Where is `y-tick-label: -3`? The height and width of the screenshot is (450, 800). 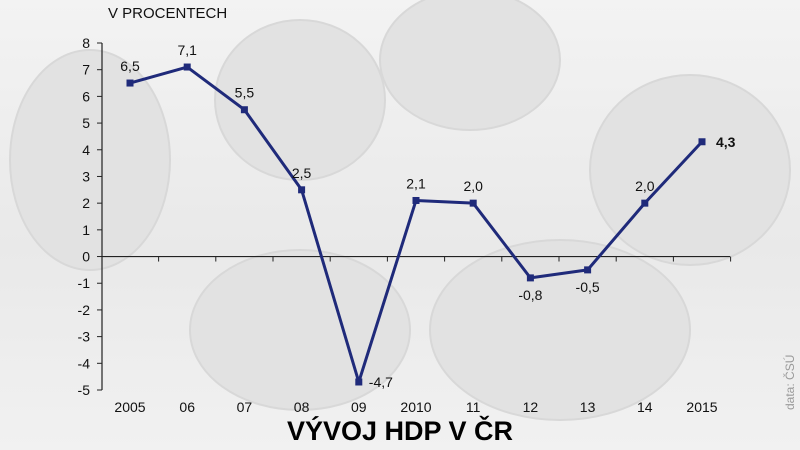
y-tick-label: -3 is located at coordinates (84, 337).